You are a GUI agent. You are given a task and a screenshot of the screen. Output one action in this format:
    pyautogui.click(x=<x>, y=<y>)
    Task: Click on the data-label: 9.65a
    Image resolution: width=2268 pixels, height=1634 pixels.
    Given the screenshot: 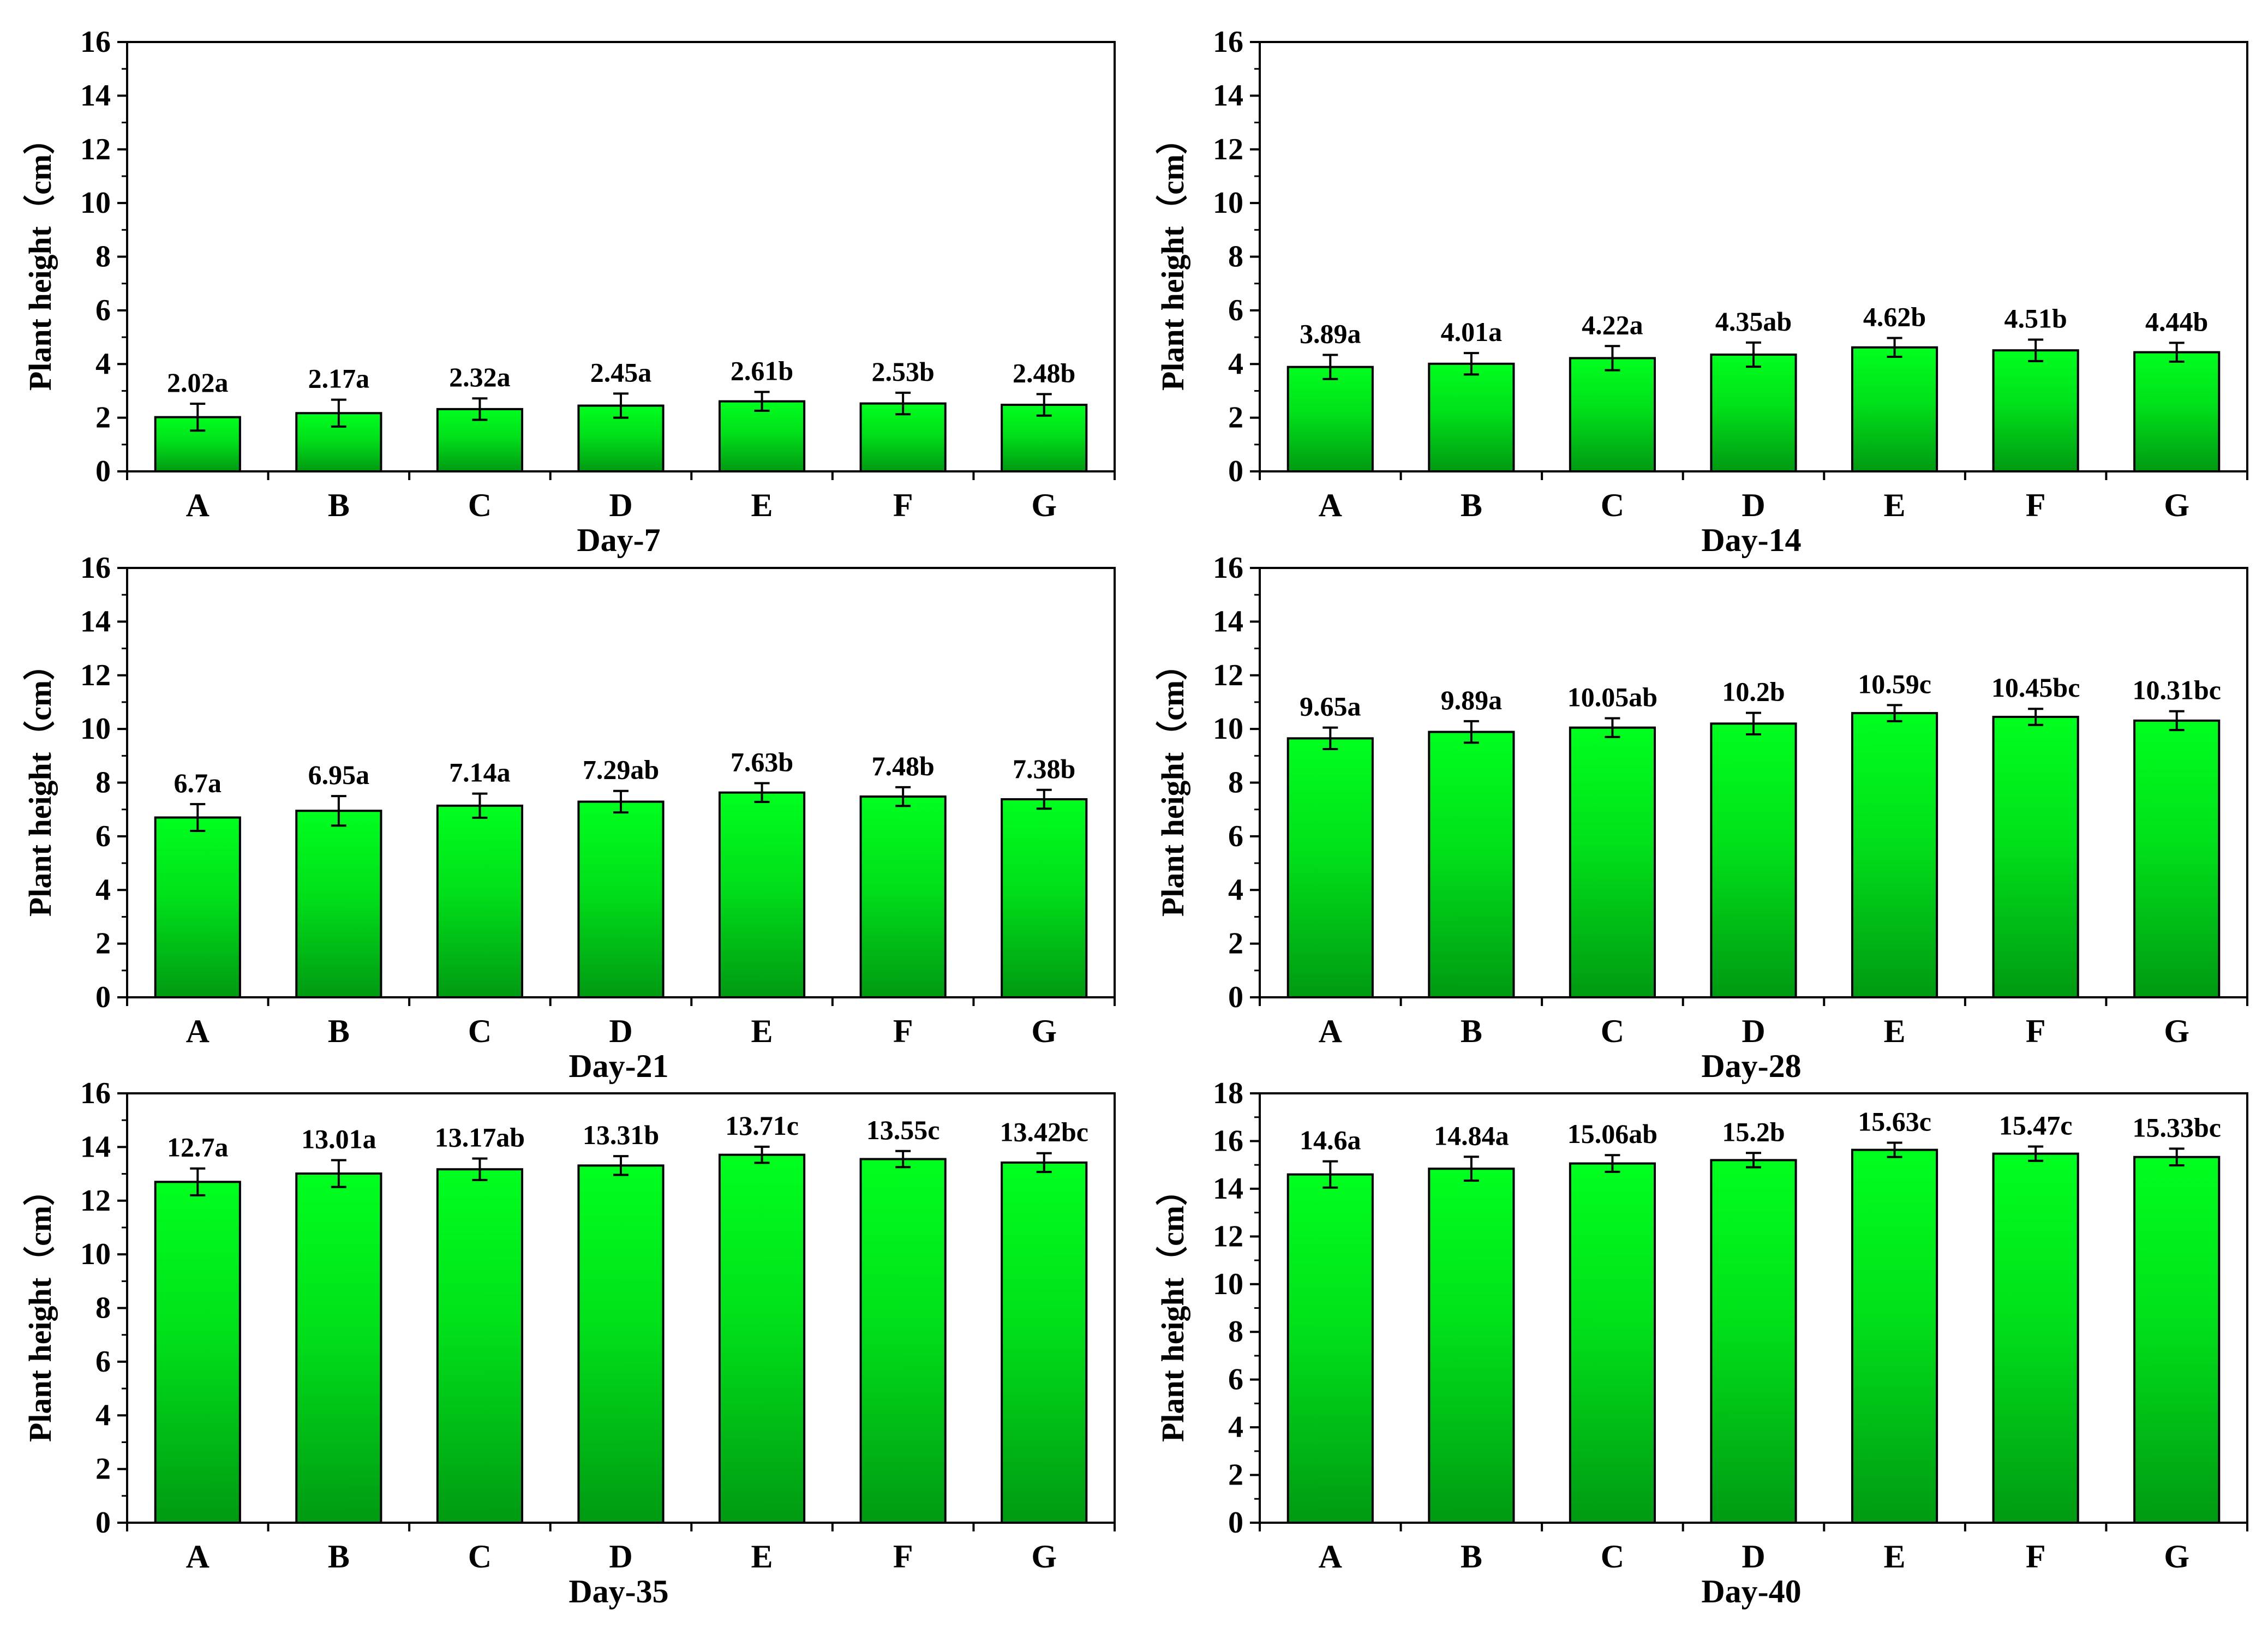 What is the action you would take?
    pyautogui.click(x=1330, y=706)
    